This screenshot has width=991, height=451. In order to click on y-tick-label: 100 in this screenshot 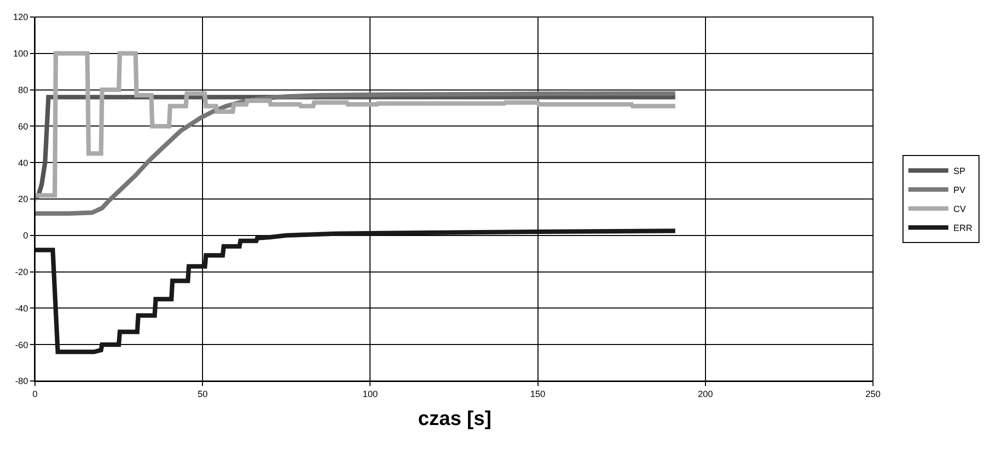, I will do `click(20, 53)`.